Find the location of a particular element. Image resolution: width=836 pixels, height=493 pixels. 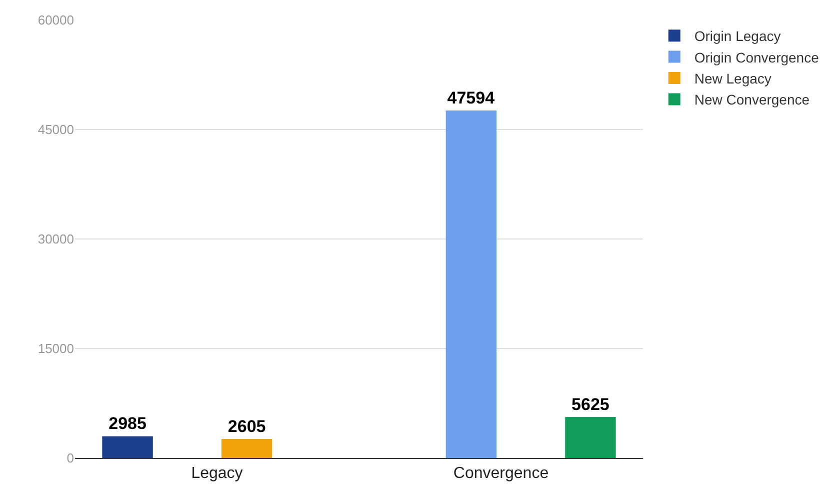

legend-label: Origin Legacy is located at coordinates (737, 36).